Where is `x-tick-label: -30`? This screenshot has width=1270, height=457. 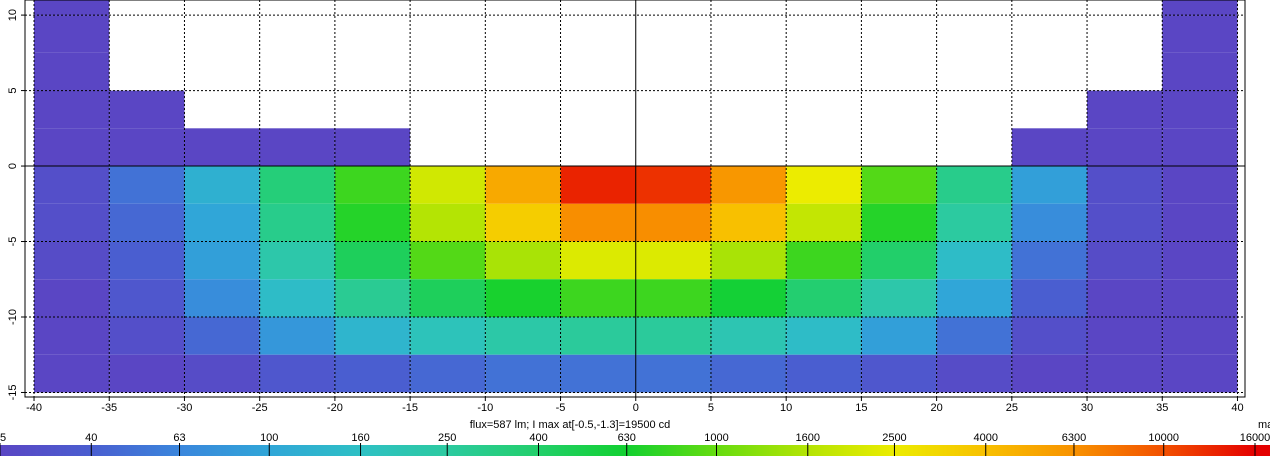
x-tick-label: -30 is located at coordinates (185, 408).